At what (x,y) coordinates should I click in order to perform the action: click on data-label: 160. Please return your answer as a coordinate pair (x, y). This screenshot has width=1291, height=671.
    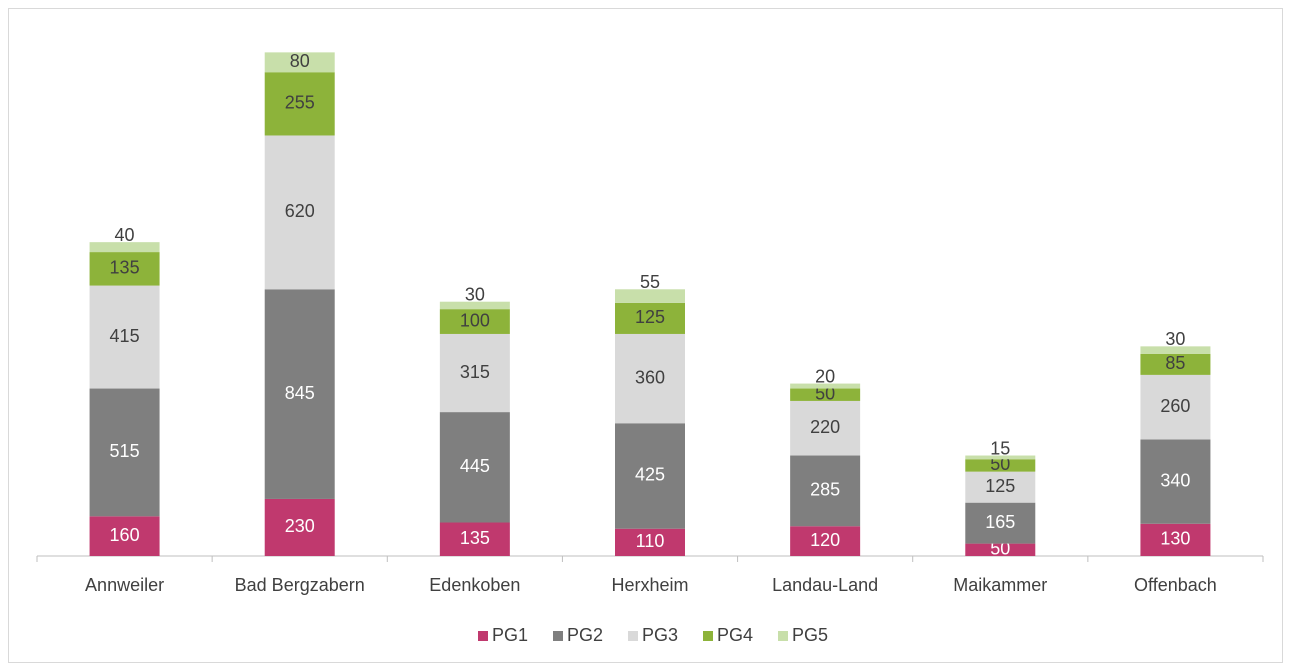
    Looking at the image, I should click on (125, 535).